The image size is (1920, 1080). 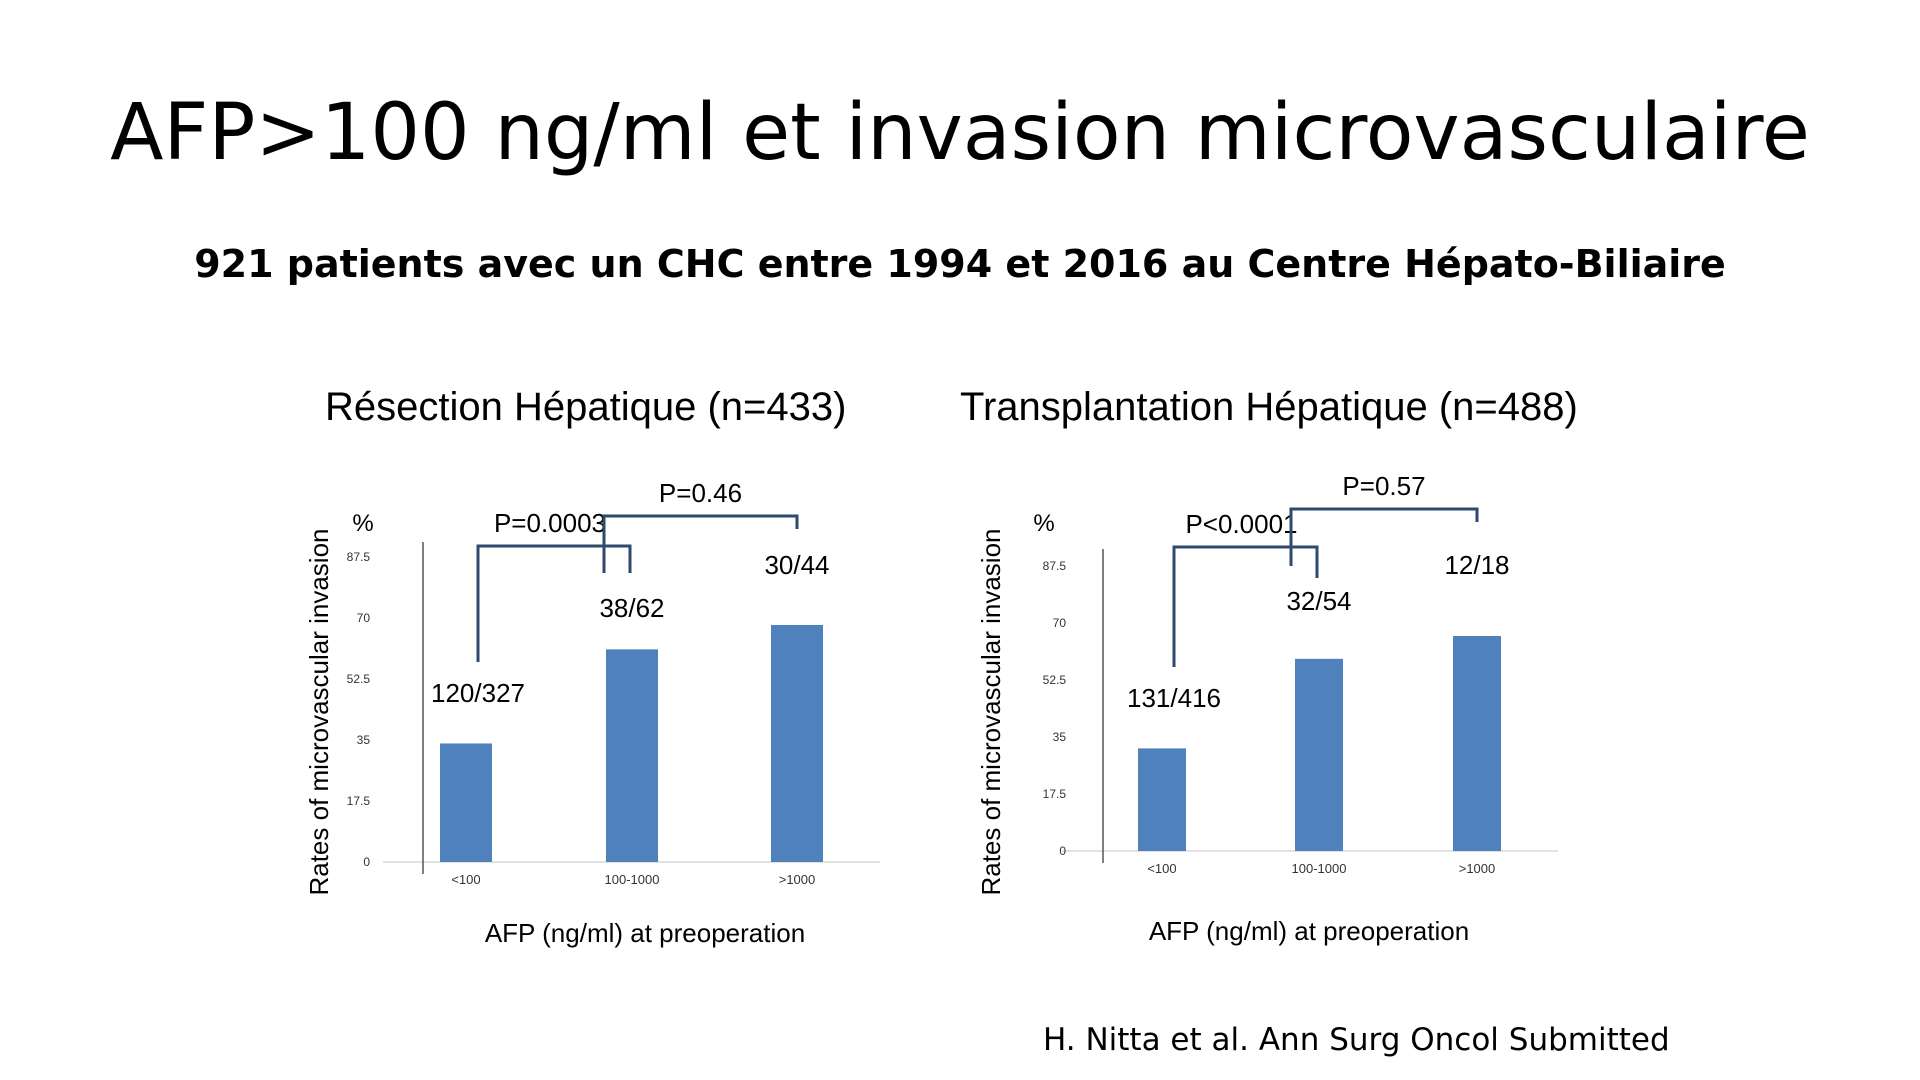 I want to click on data-label: 30/44, so click(x=796, y=565).